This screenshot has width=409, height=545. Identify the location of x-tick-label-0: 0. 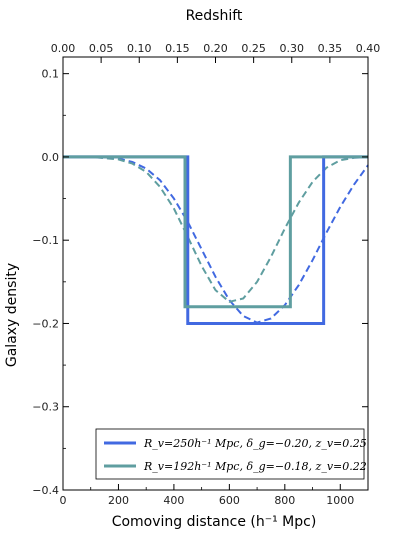
(63, 500).